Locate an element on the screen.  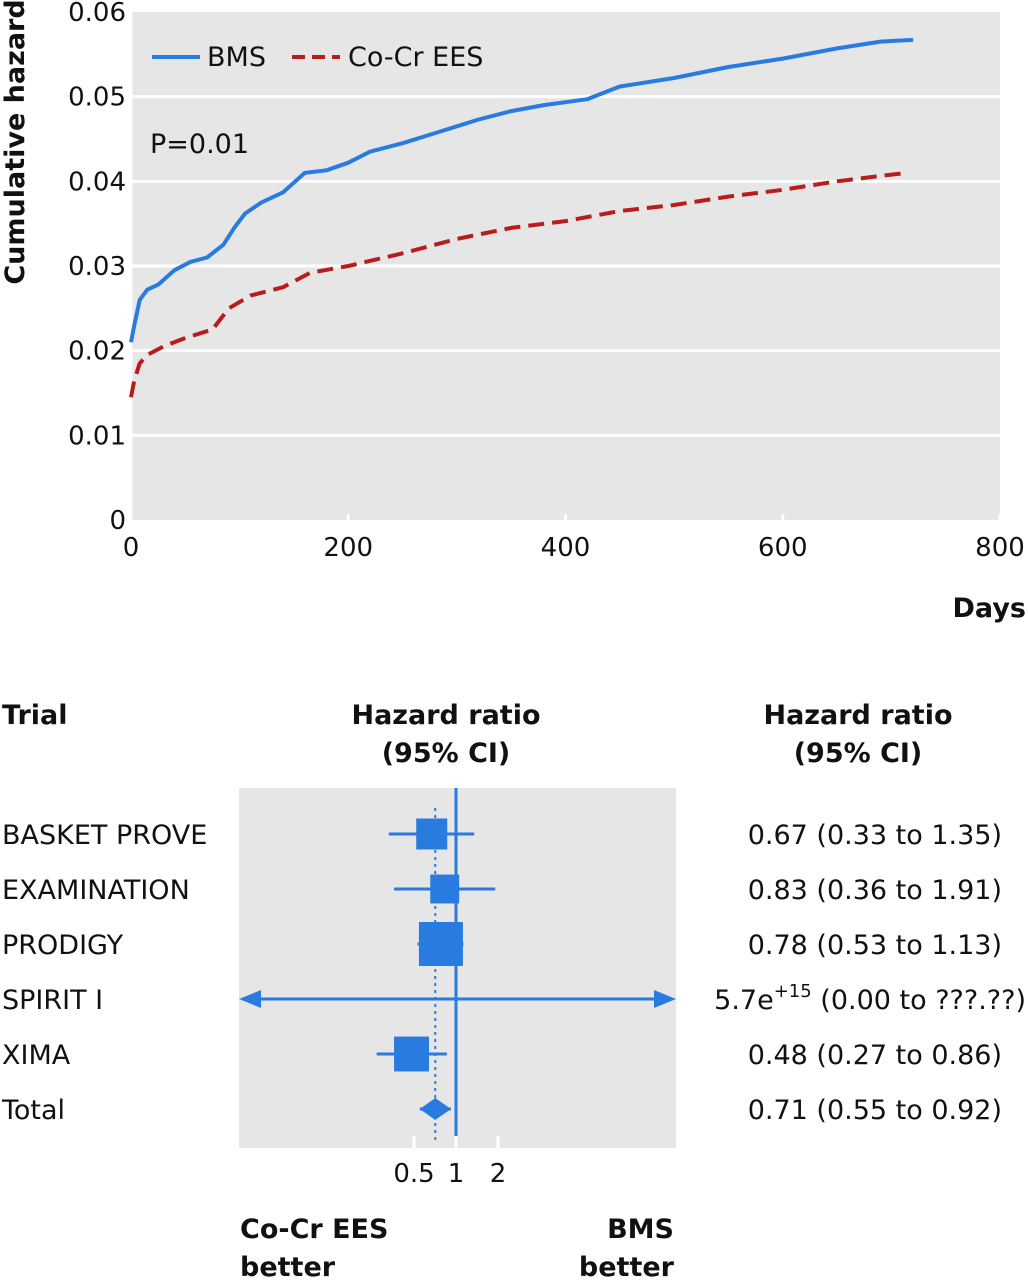
y-tick-label: 0.05 is located at coordinates (97, 98).